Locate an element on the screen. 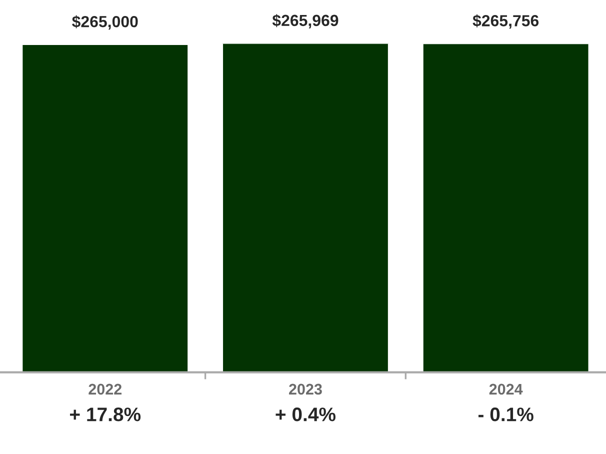  data-label: $265,000 is located at coordinates (105, 22).